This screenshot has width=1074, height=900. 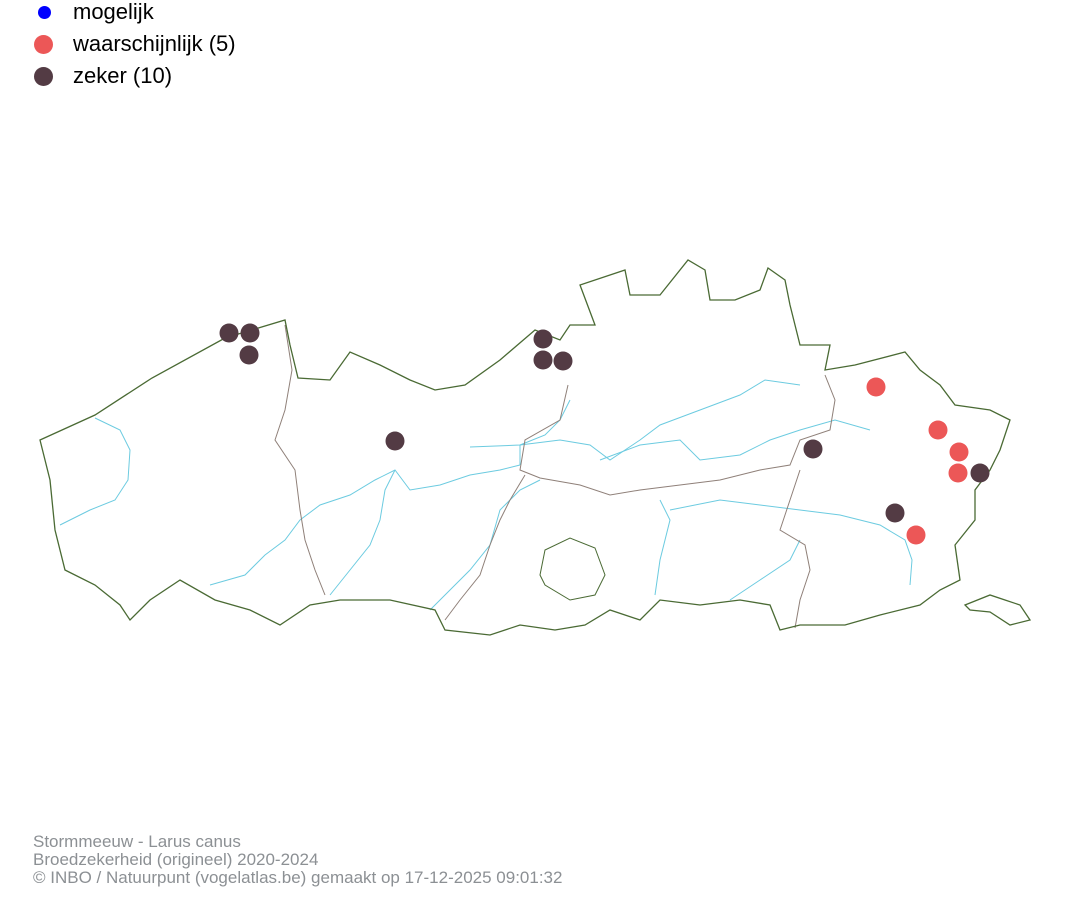 I want to click on flanders-border-exclave, so click(x=997, y=610).